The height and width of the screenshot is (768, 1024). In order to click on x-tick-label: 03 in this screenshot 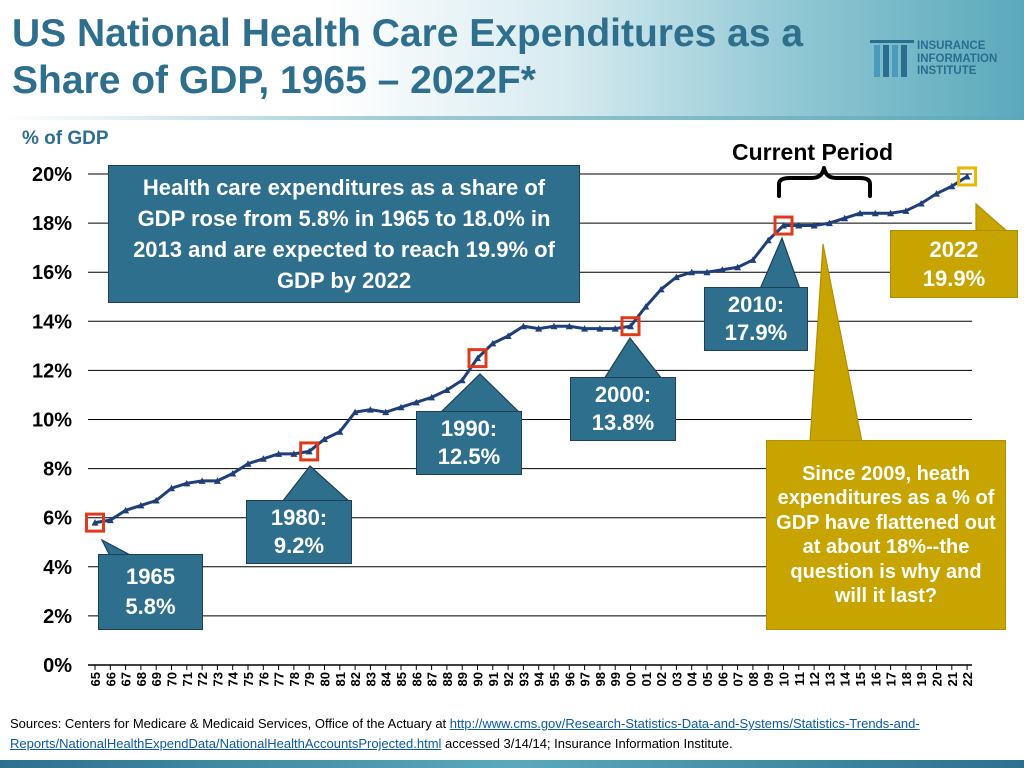, I will do `click(676, 679)`.